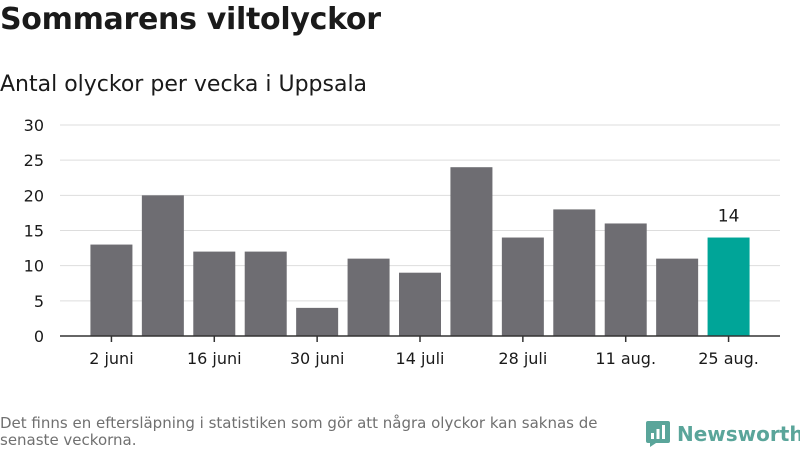  What do you see at coordinates (522, 358) in the screenshot?
I see `x-tick-label: 28 juli` at bounding box center [522, 358].